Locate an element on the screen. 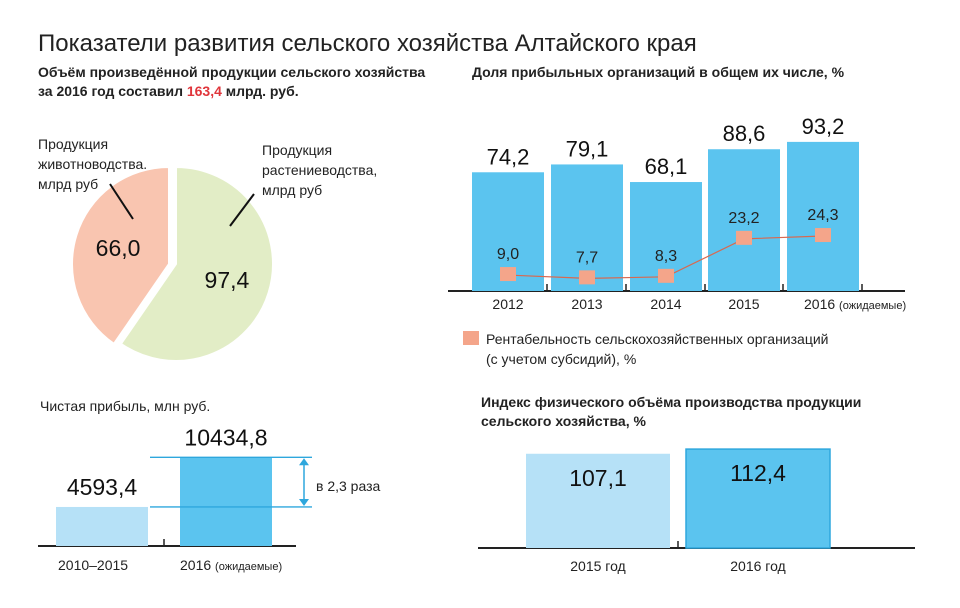 The image size is (960, 608). pie-slice-animal is located at coordinates (120, 255).